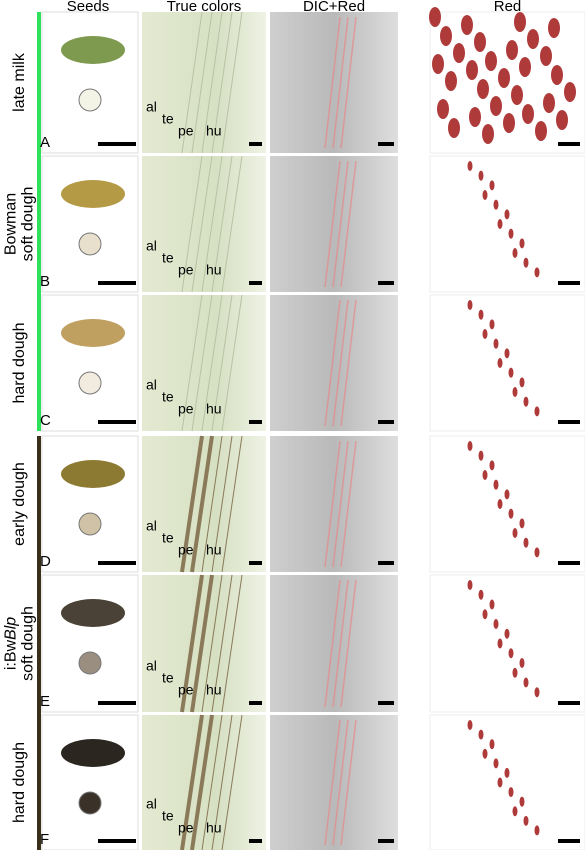 The image size is (585, 850). What do you see at coordinates (45, 561) in the screenshot?
I see `panel-letter: D` at bounding box center [45, 561].